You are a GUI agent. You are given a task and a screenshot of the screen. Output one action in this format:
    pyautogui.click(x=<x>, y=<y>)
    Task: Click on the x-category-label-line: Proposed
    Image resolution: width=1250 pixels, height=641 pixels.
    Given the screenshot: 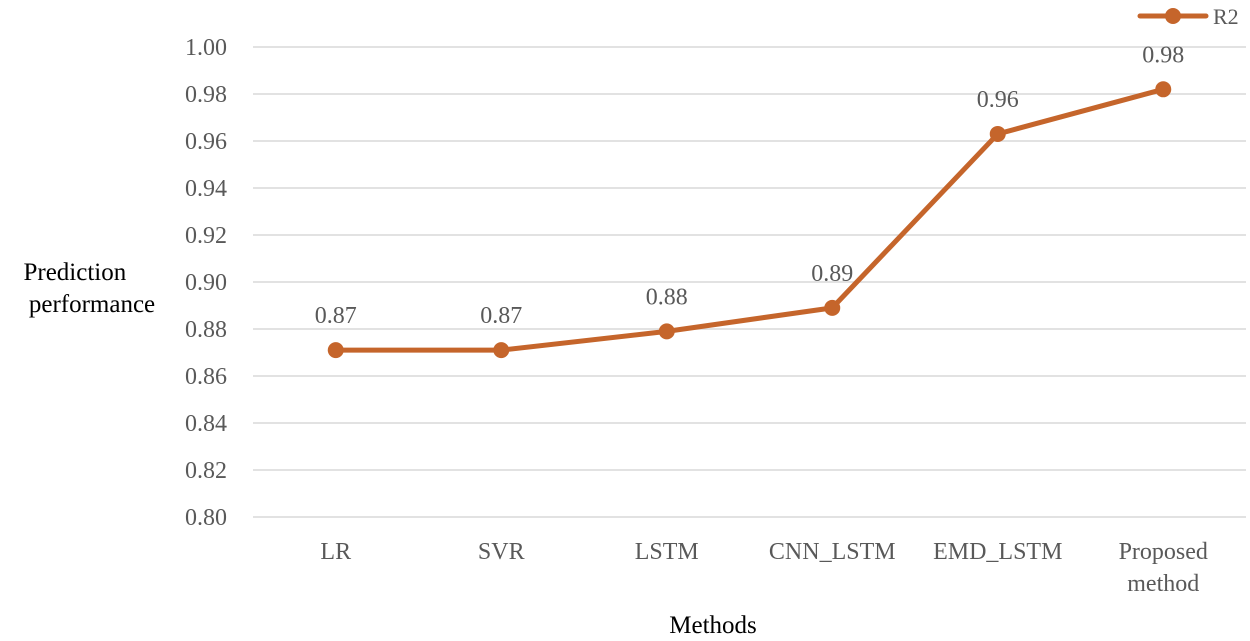 What is the action you would take?
    pyautogui.click(x=1163, y=552)
    